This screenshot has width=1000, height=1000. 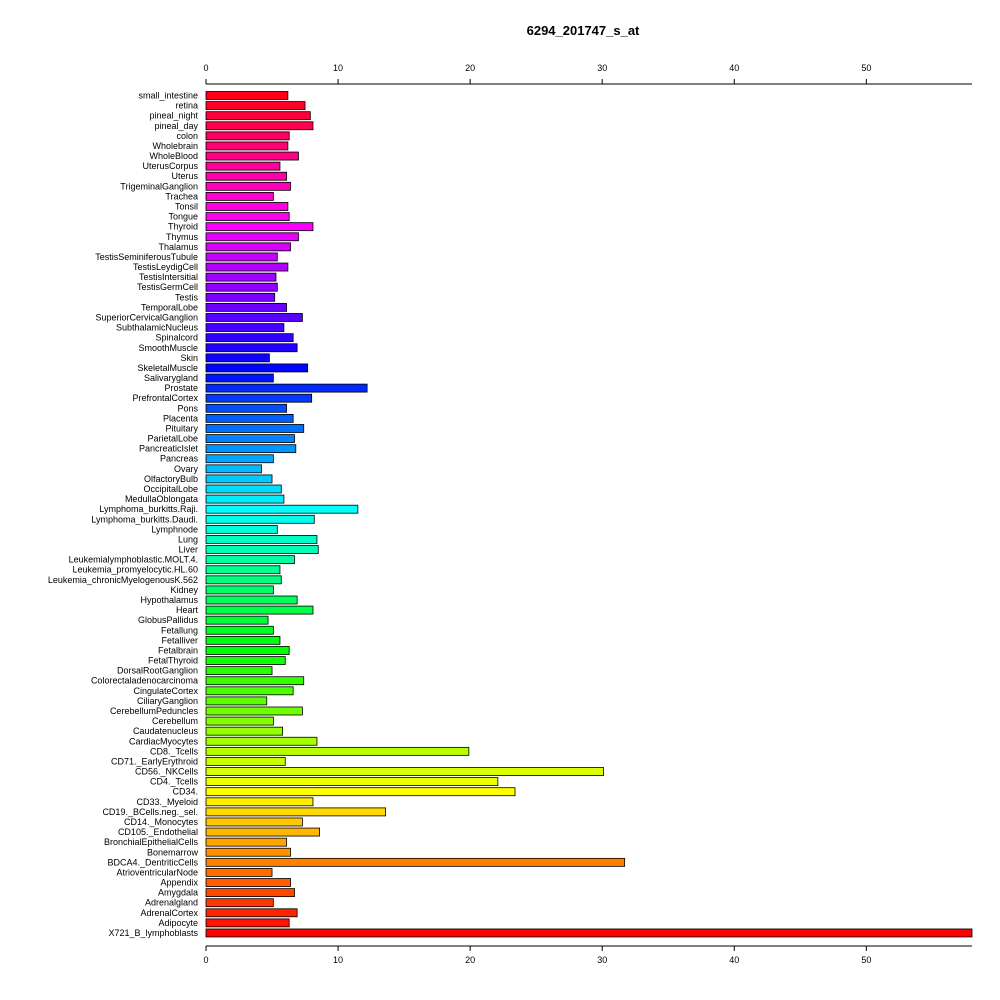 I want to click on category-label: Thyroid, so click(x=183, y=227).